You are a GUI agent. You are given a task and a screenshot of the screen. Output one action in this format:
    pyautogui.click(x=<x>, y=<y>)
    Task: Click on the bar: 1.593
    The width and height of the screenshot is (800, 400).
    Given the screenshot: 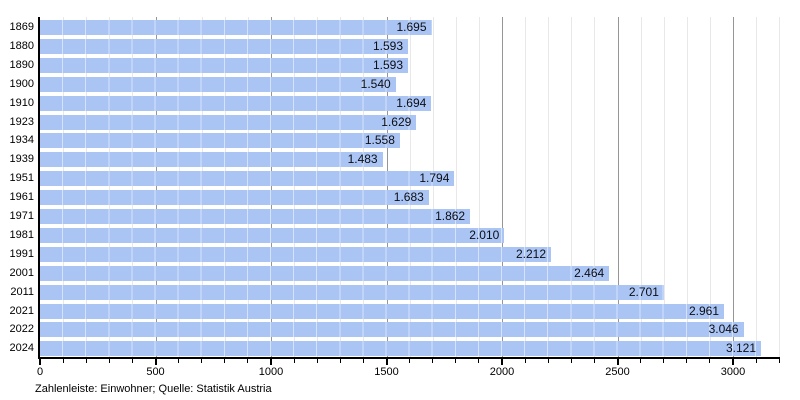 What is the action you would take?
    pyautogui.click(x=224, y=46)
    